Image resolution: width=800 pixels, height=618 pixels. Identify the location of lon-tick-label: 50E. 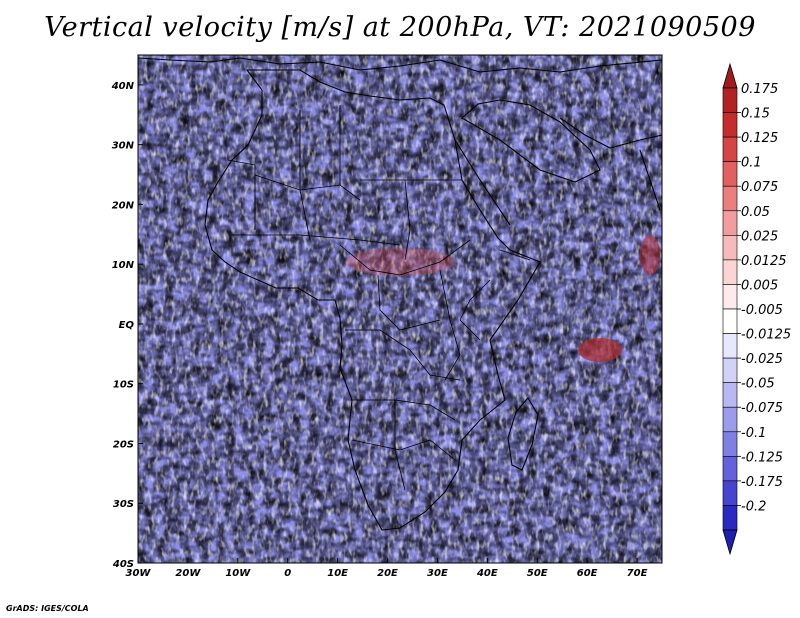
(537, 573).